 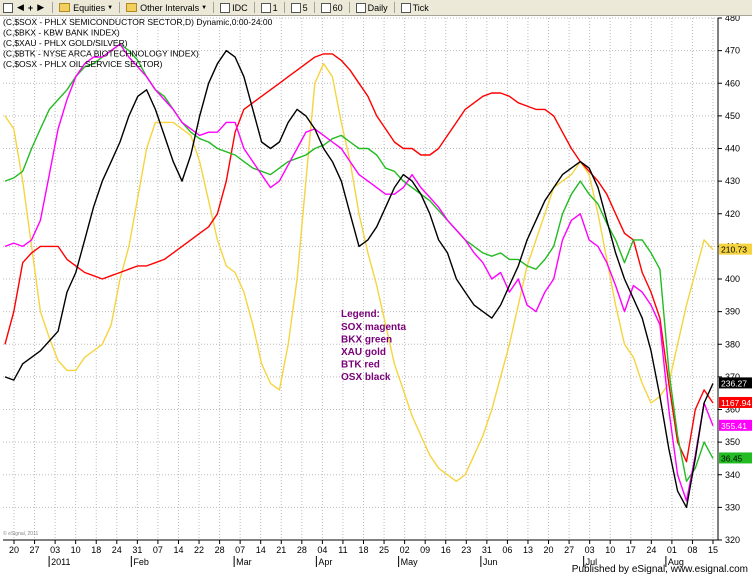 I want to click on toolbar-tick-button: Tick, so click(x=415, y=7).